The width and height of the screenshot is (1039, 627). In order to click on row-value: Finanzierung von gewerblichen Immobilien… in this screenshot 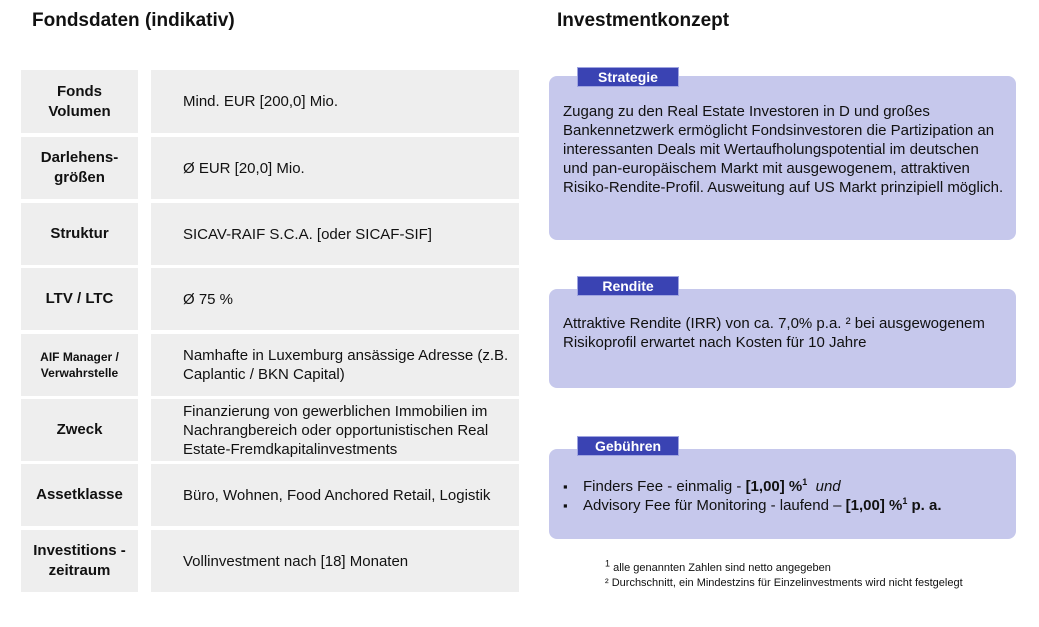, I will do `click(335, 430)`.